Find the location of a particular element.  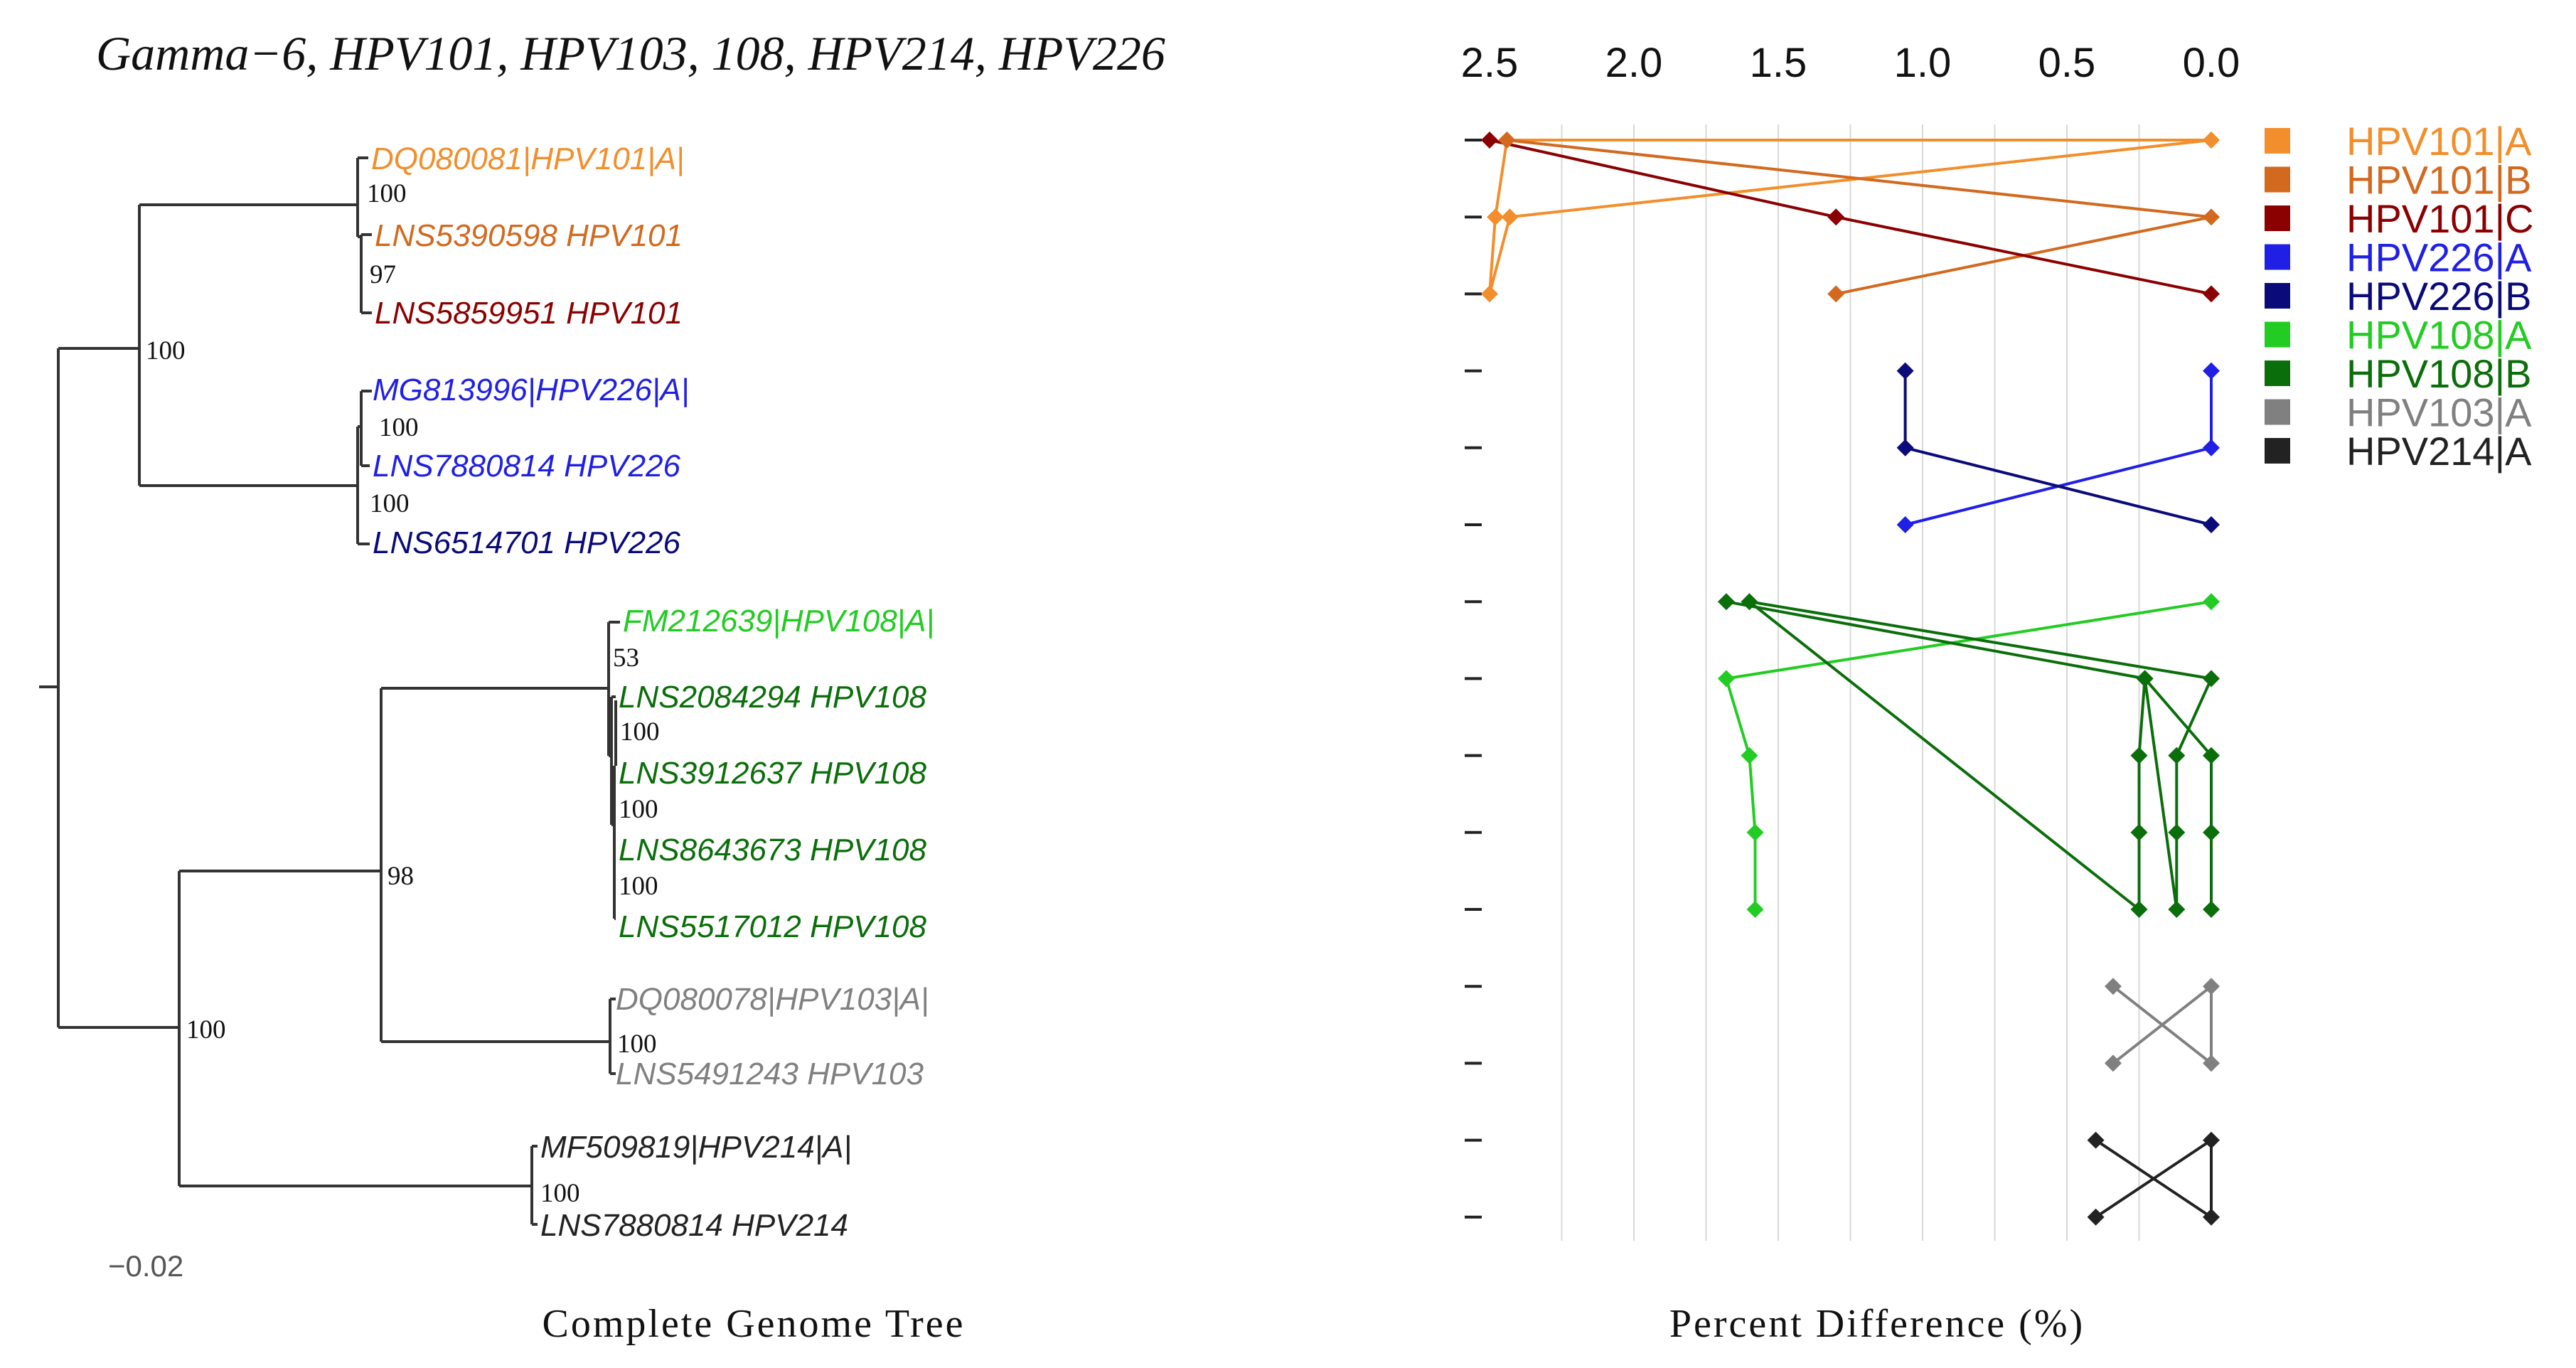

tip-label: LNS5491243 HPV103 is located at coordinates (770, 1074).